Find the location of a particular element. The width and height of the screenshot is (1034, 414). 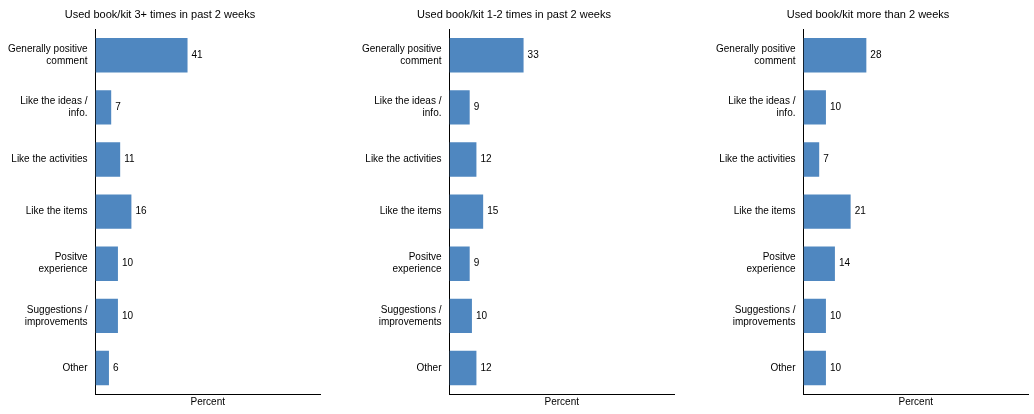

data-label: 11 is located at coordinates (129, 159).